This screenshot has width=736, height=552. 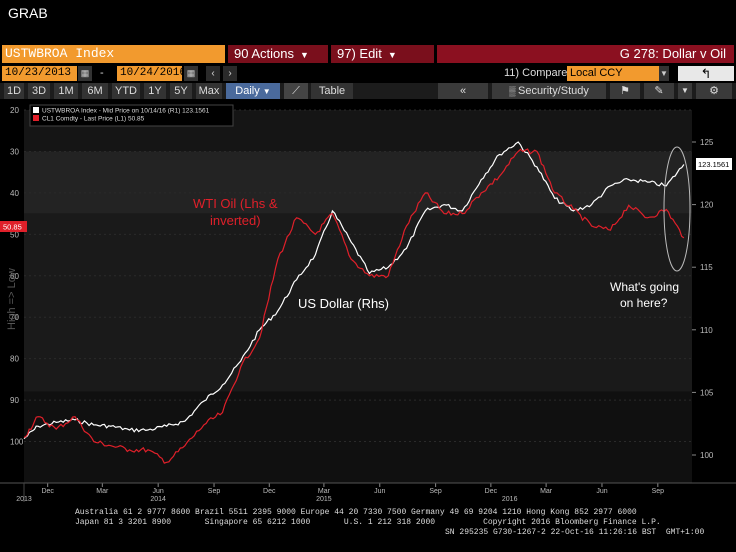 I want to click on oil-last-value: 50.85, so click(x=12, y=227).